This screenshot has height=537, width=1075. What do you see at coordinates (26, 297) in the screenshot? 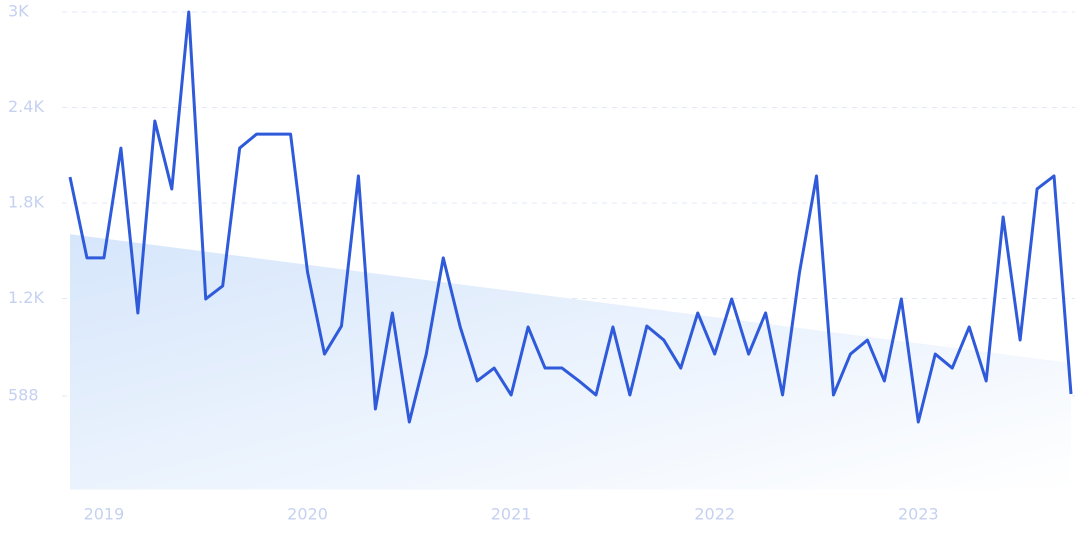
I see `y-tick-label: 1.2K` at bounding box center [26, 297].